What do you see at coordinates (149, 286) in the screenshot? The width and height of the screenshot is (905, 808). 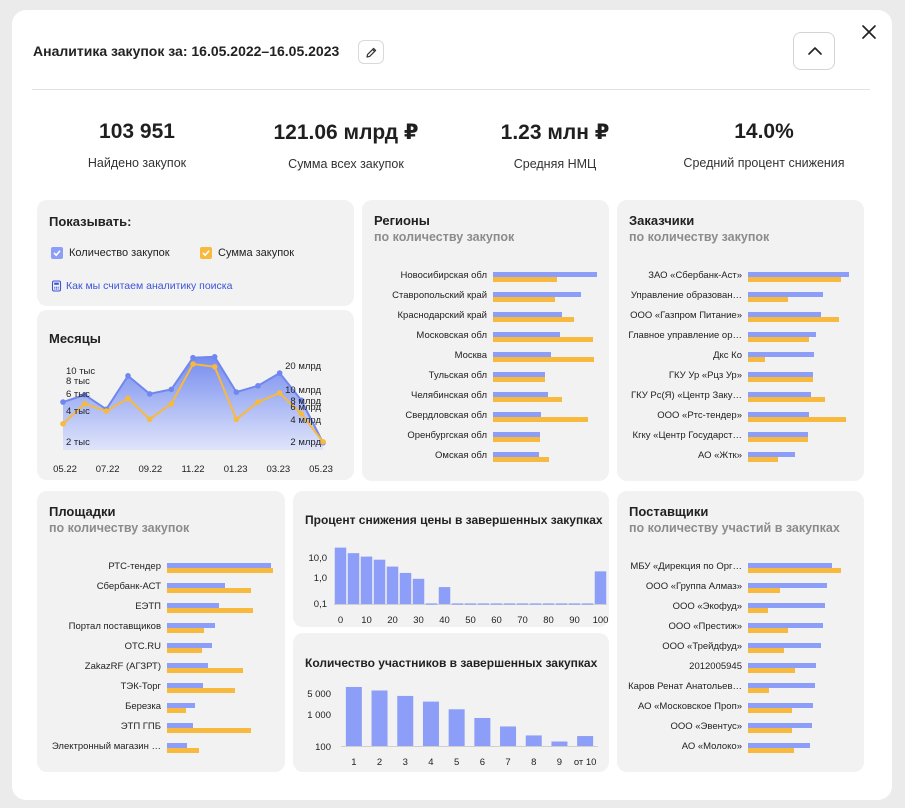 I see `methodology-link: Как мы считаем аналитику поиска` at bounding box center [149, 286].